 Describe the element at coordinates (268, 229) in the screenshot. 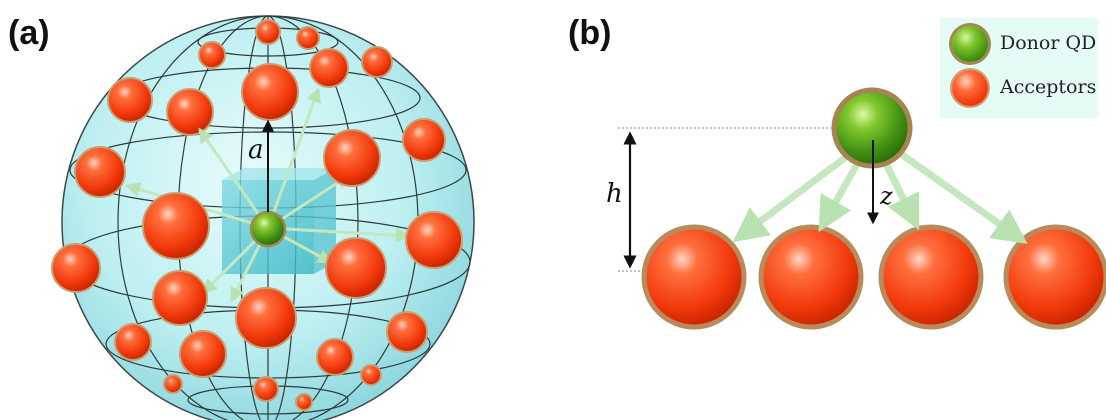

I see `donor-qd-center` at that location.